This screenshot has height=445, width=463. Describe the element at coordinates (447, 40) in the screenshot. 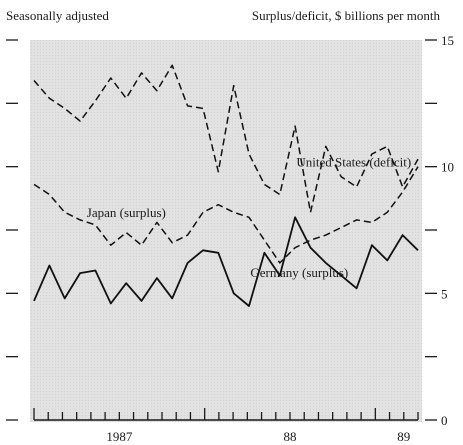

I see `y-tick-label: 15` at that location.